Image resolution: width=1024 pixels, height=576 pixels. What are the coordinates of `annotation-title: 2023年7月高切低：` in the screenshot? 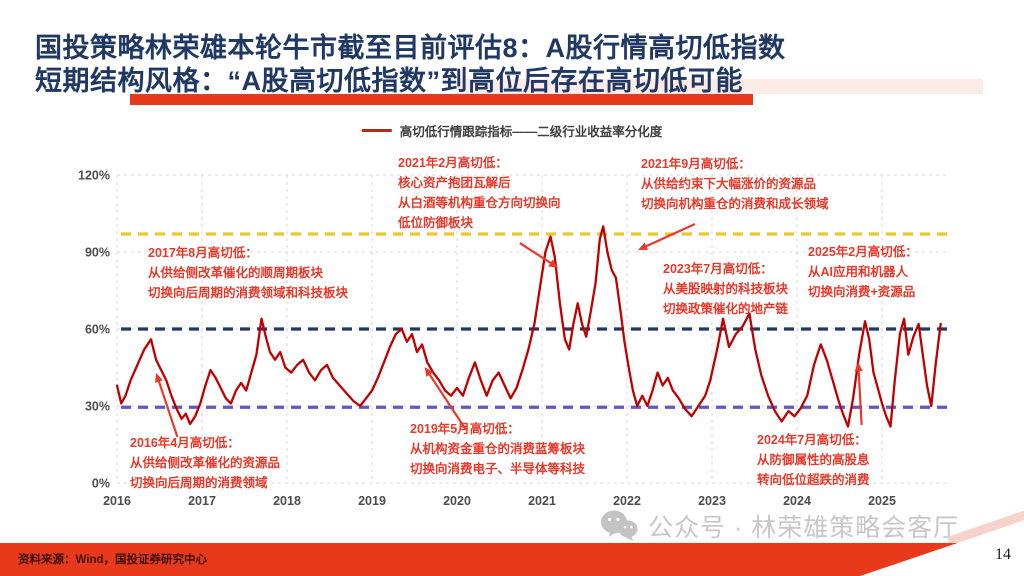 It's located at (718, 269).